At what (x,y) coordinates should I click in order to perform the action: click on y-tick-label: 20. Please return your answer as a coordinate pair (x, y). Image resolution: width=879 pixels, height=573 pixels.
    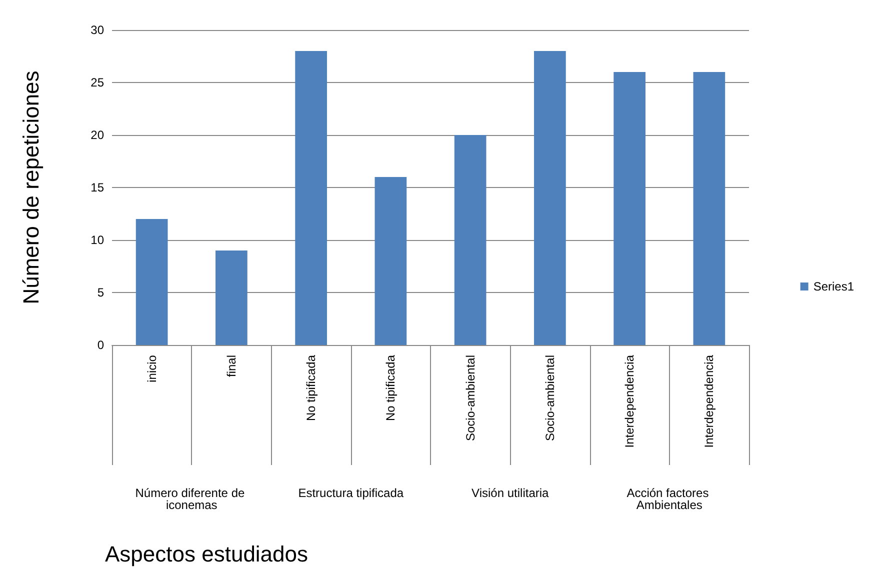
    Looking at the image, I should click on (97, 135).